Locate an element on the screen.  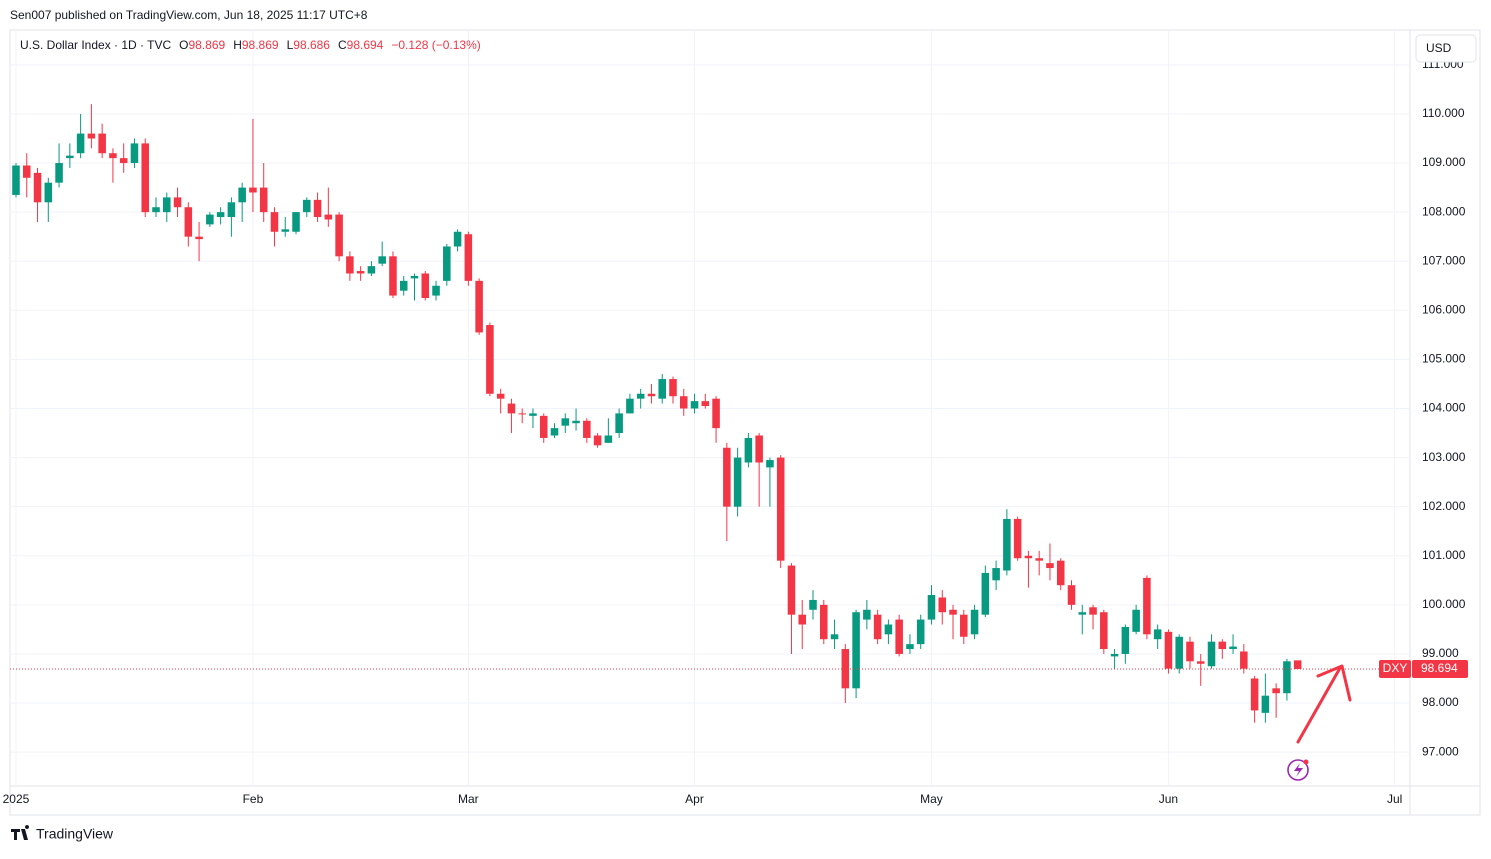
x-tick-label: 2025 is located at coordinates (16, 799).